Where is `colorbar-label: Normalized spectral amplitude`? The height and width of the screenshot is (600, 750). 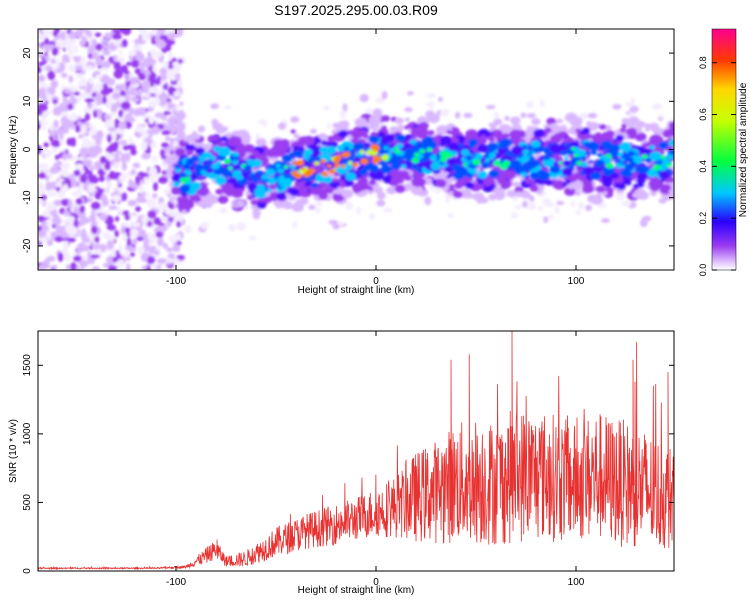
colorbar-label: Normalized spectral amplitude is located at coordinates (743, 149).